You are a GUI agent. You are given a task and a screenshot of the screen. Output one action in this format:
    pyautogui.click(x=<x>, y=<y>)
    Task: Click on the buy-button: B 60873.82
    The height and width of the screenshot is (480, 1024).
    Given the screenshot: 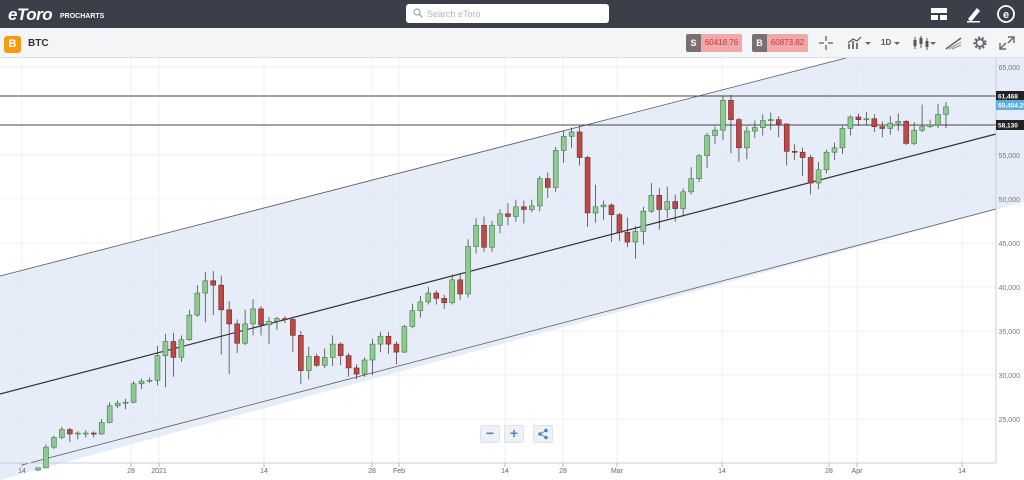 What is the action you would take?
    pyautogui.click(x=780, y=43)
    